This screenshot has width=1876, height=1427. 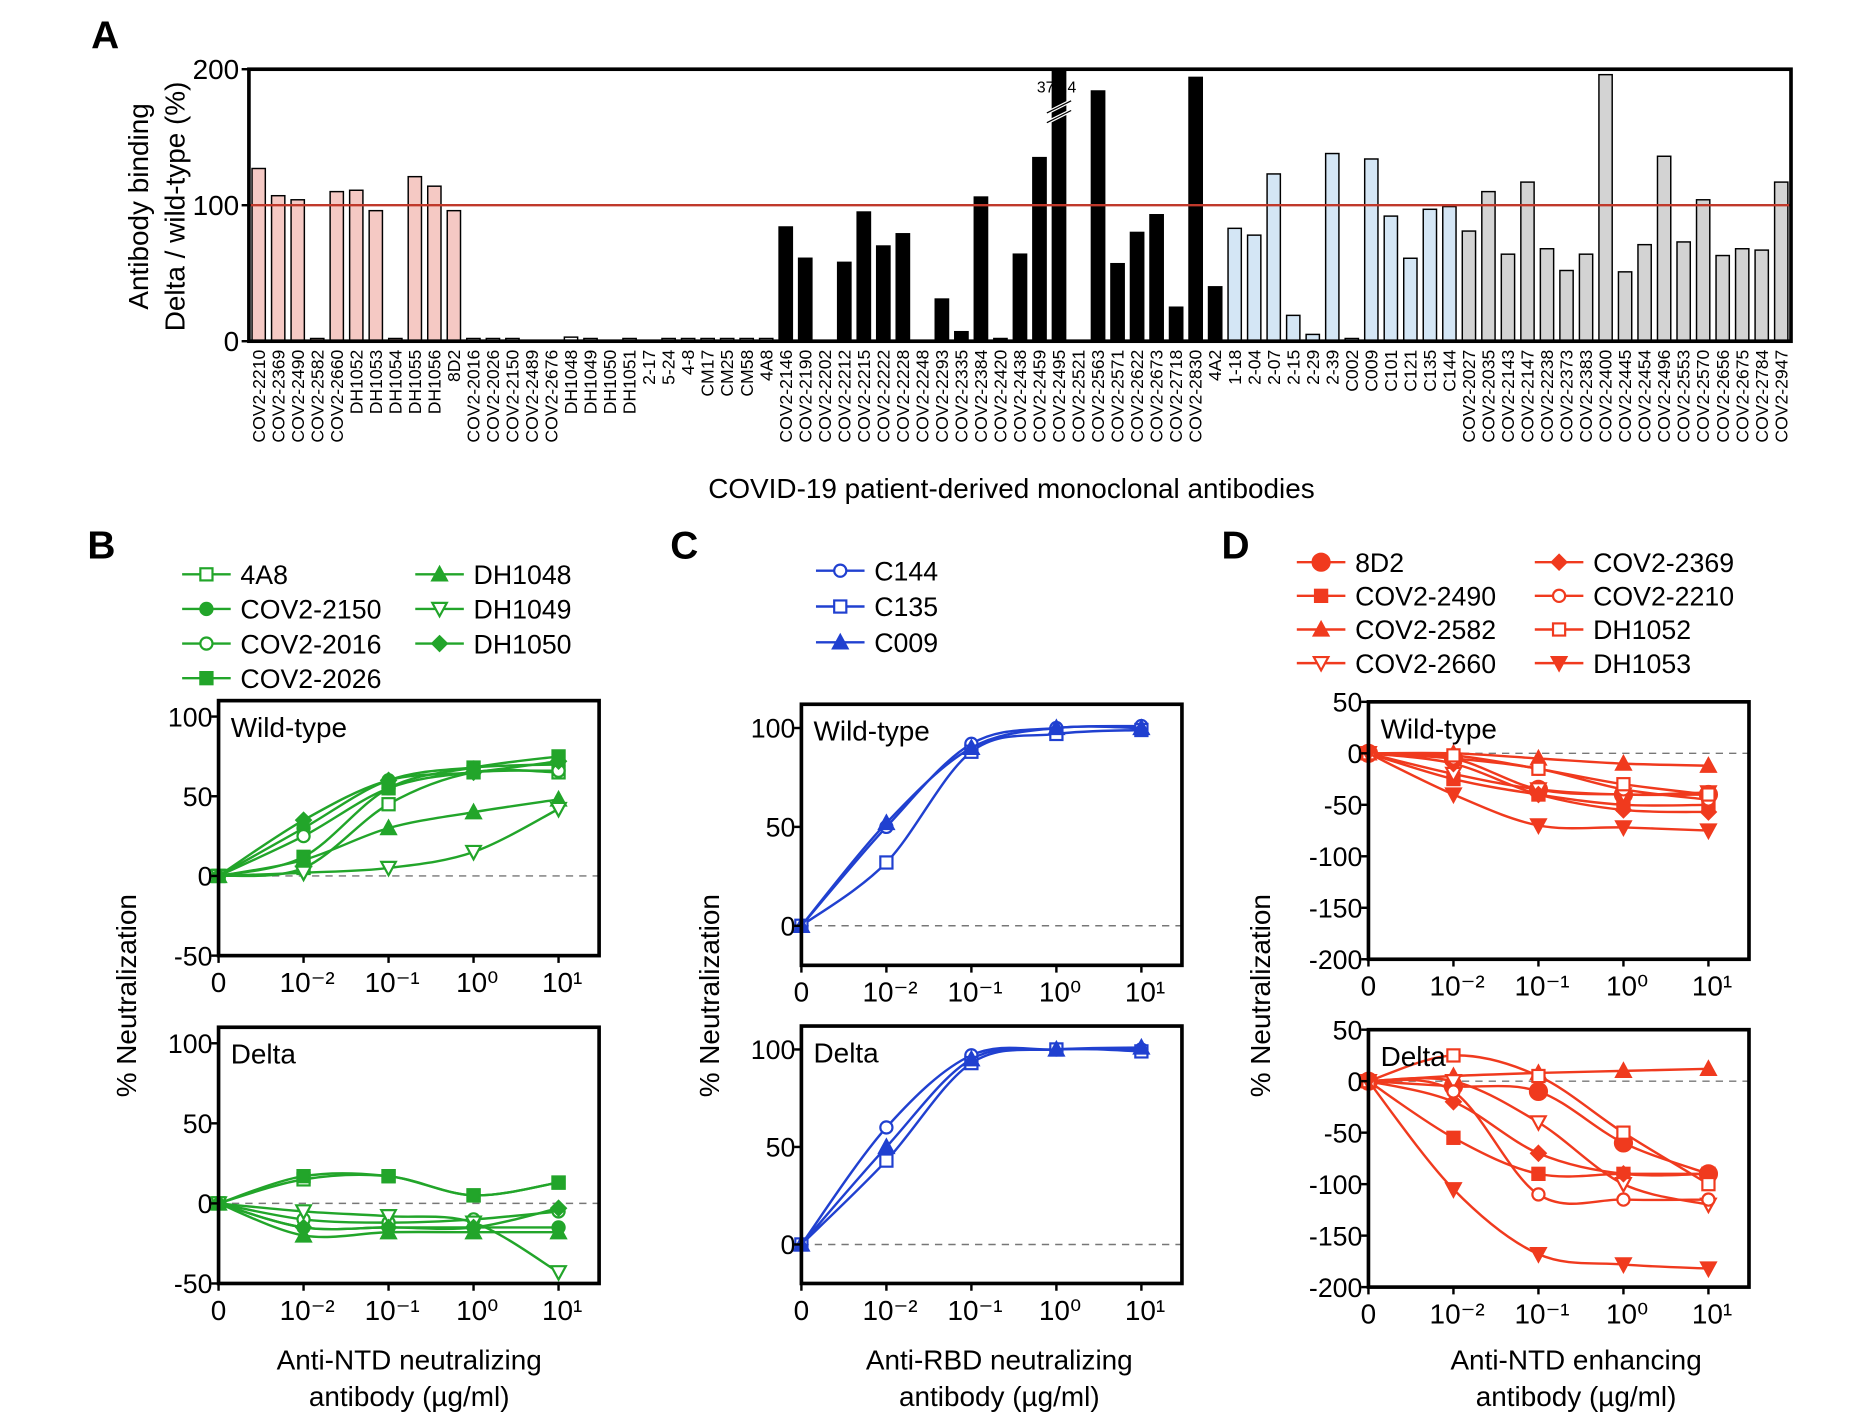 I want to click on x-tick-label: COV2-2673, so click(x=1157, y=396).